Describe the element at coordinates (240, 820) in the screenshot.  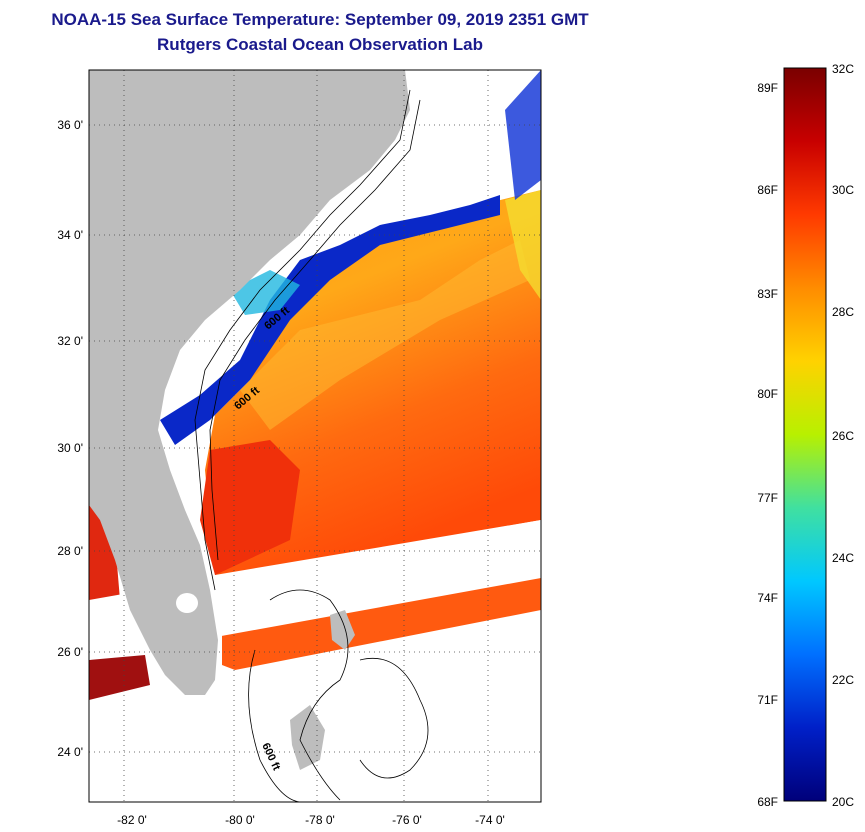
I see `lon-label: -80 0'` at that location.